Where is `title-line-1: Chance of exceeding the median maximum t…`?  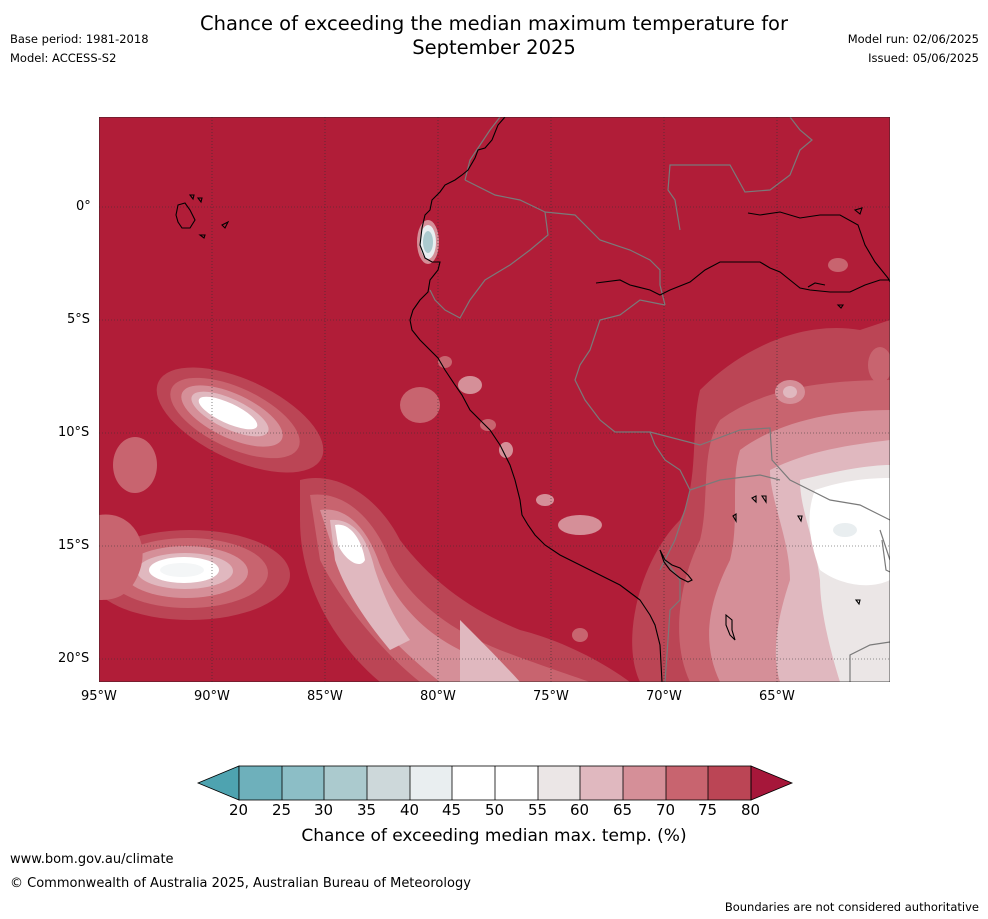
title-line-1: Chance of exceeding the median maximum t… is located at coordinates (494, 23).